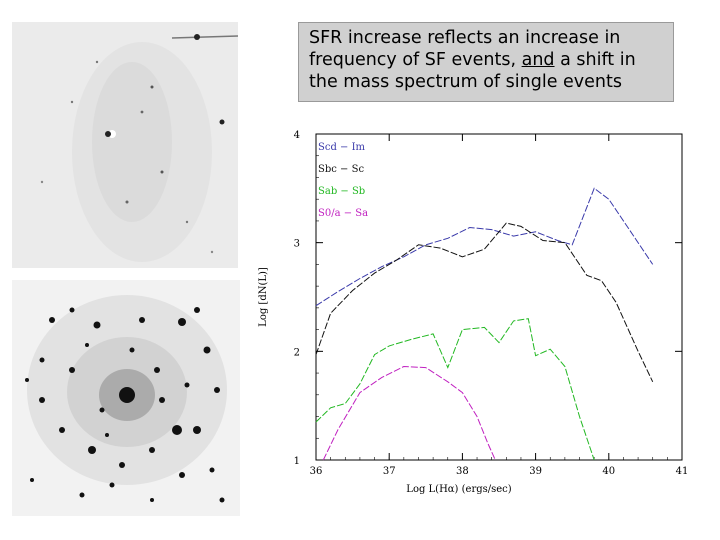 The height and width of the screenshot is (540, 720). I want to click on x-tick-label: 39, so click(535, 471).